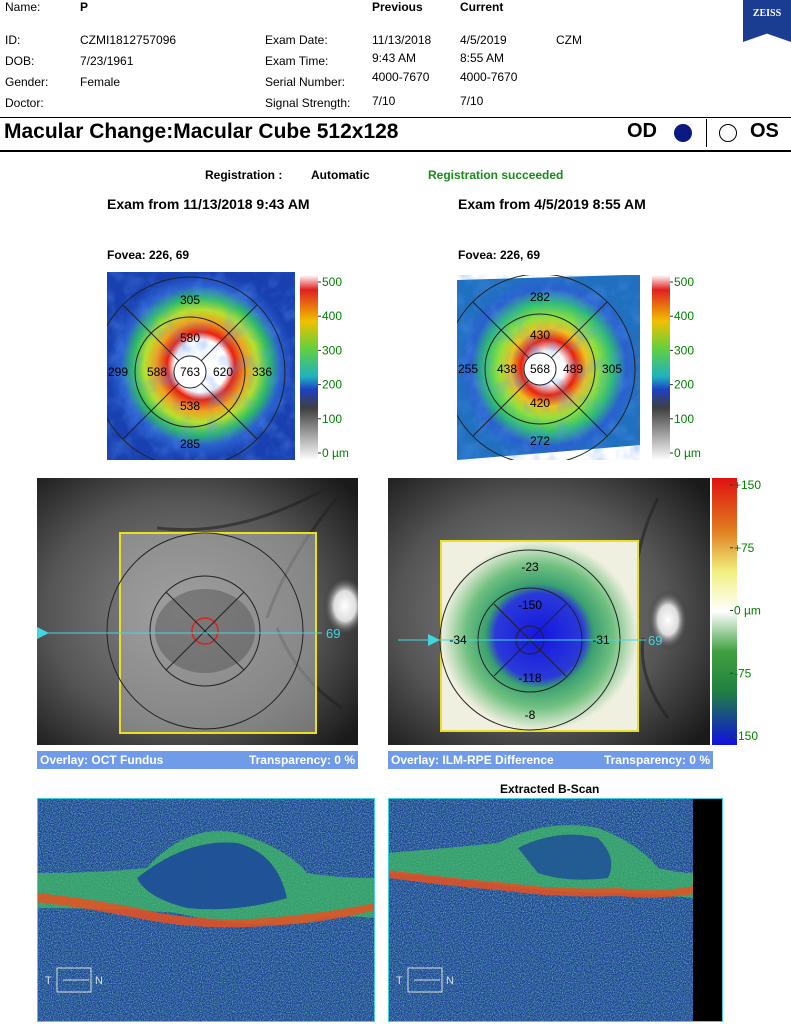  What do you see at coordinates (530, 567) in the screenshot?
I see `difference-value: -23` at bounding box center [530, 567].